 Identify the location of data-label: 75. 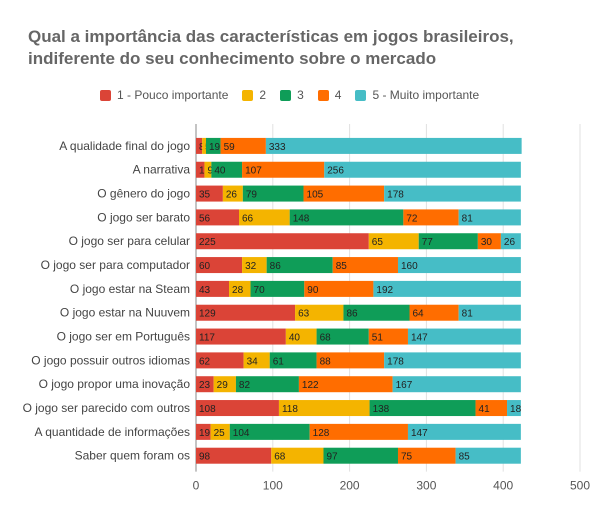
(407, 457).